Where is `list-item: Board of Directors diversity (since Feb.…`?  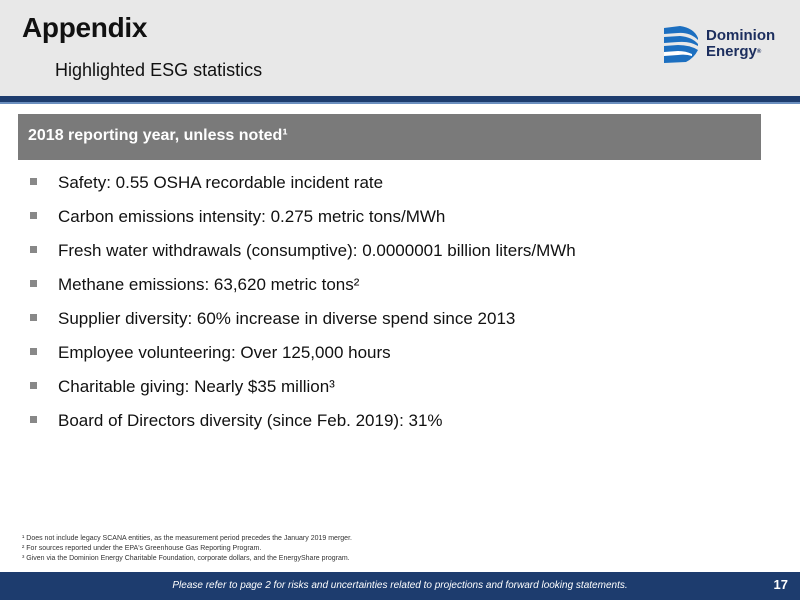
list-item: Board of Directors diversity (since Feb.… is located at coordinates (400, 421).